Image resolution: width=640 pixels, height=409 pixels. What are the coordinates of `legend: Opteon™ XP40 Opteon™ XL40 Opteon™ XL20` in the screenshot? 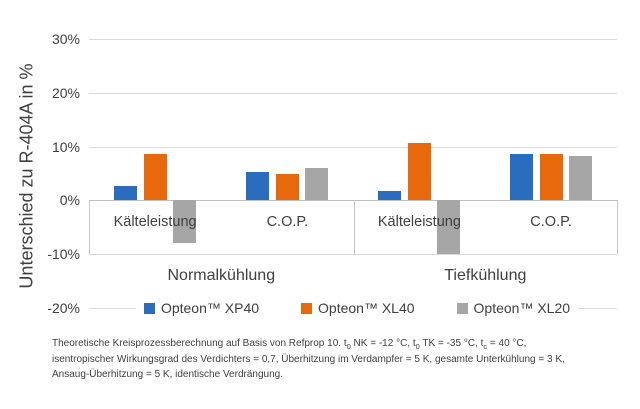 It's located at (357, 308).